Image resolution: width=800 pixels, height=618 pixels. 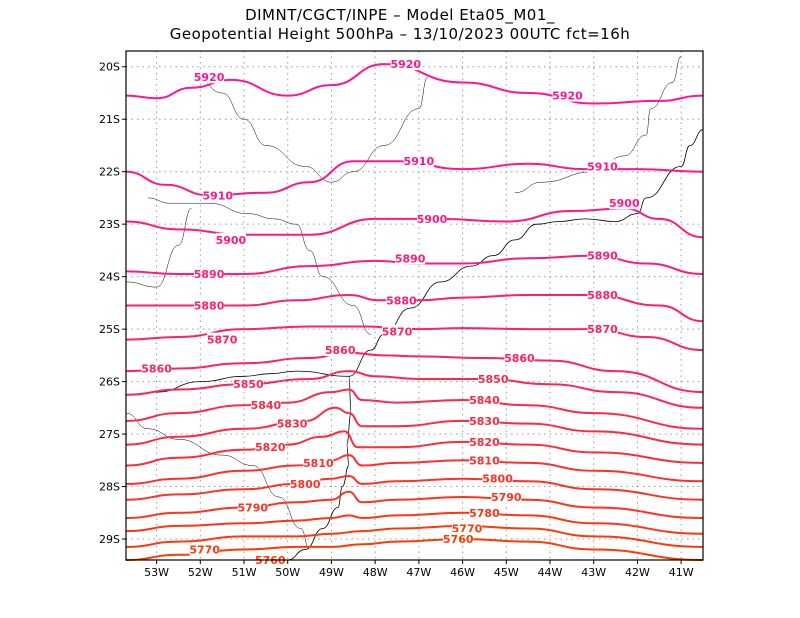 What do you see at coordinates (109, 172) in the screenshot?
I see `y-tick-label: 22S` at bounding box center [109, 172].